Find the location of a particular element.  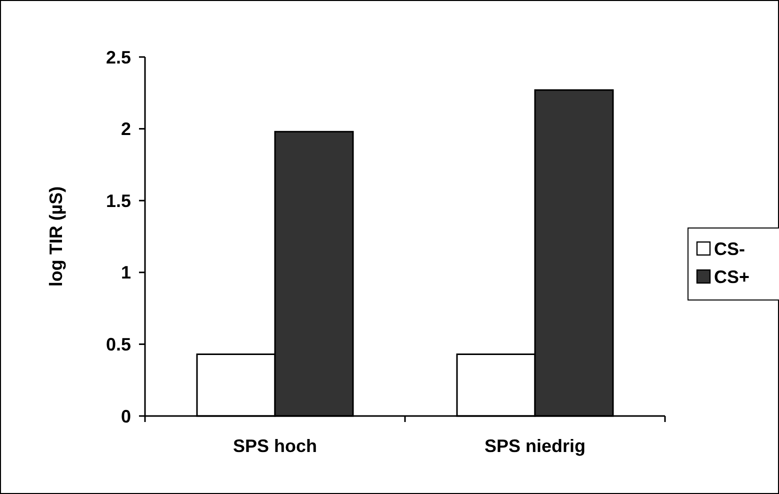

y-tick-label: 2.5 is located at coordinates (118, 57).